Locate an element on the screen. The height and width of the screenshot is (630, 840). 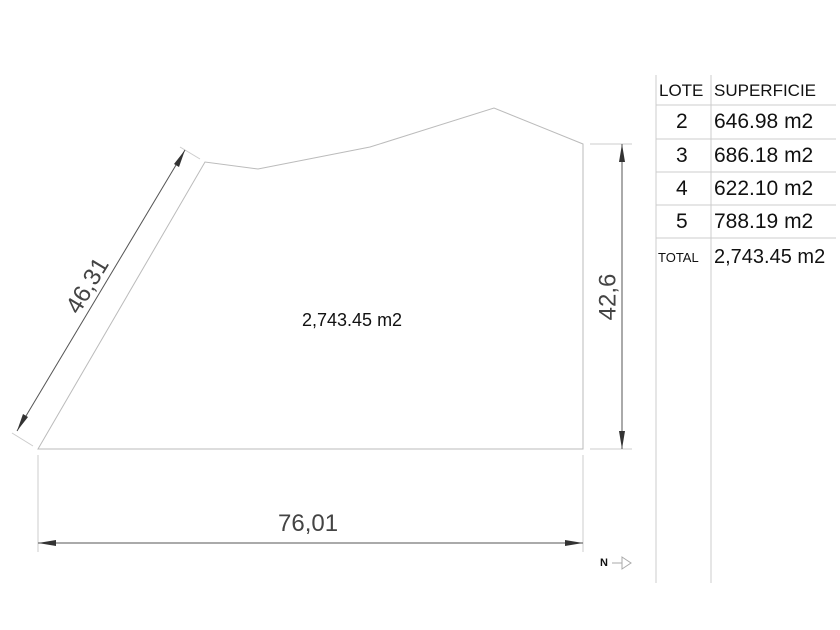
table-row-superficie: 686.18 m2 is located at coordinates (764, 155).